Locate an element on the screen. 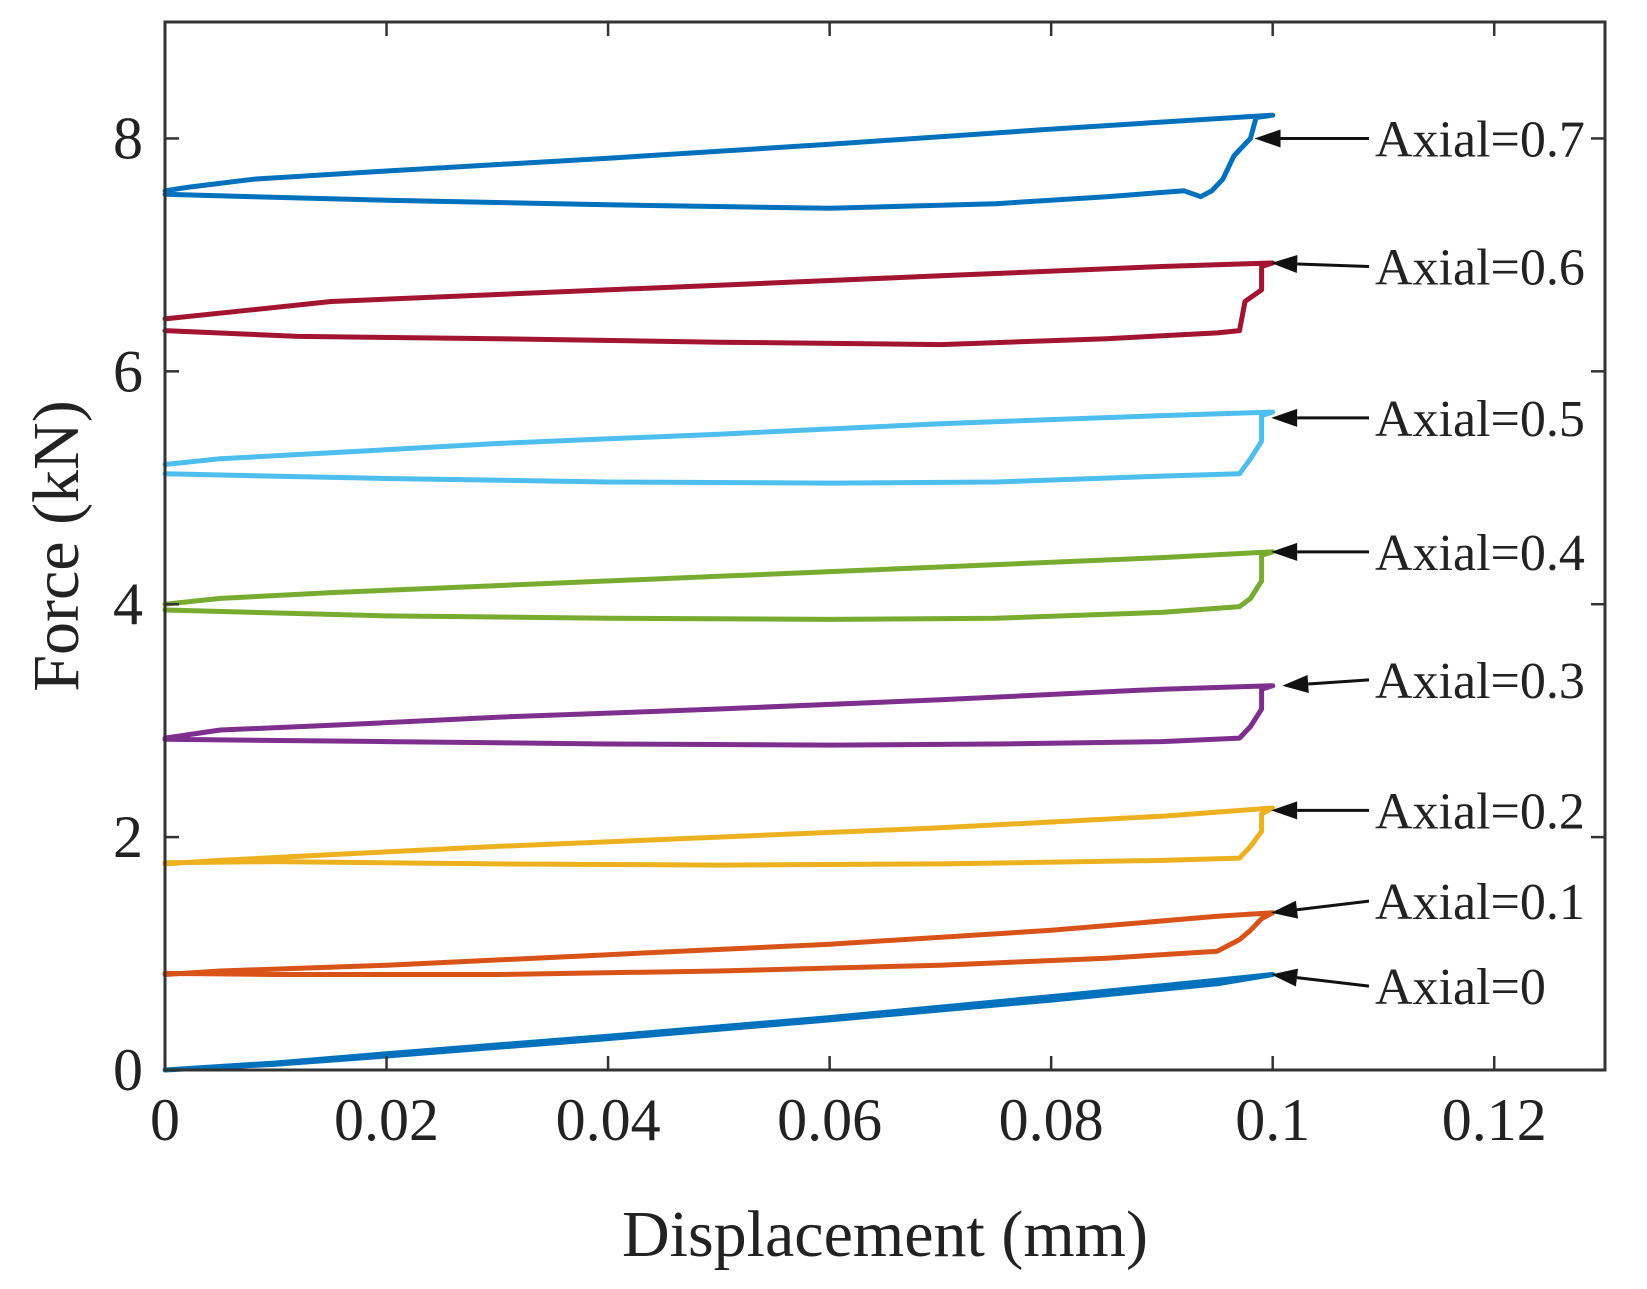  y-tick-label: 0 is located at coordinates (128, 1070).